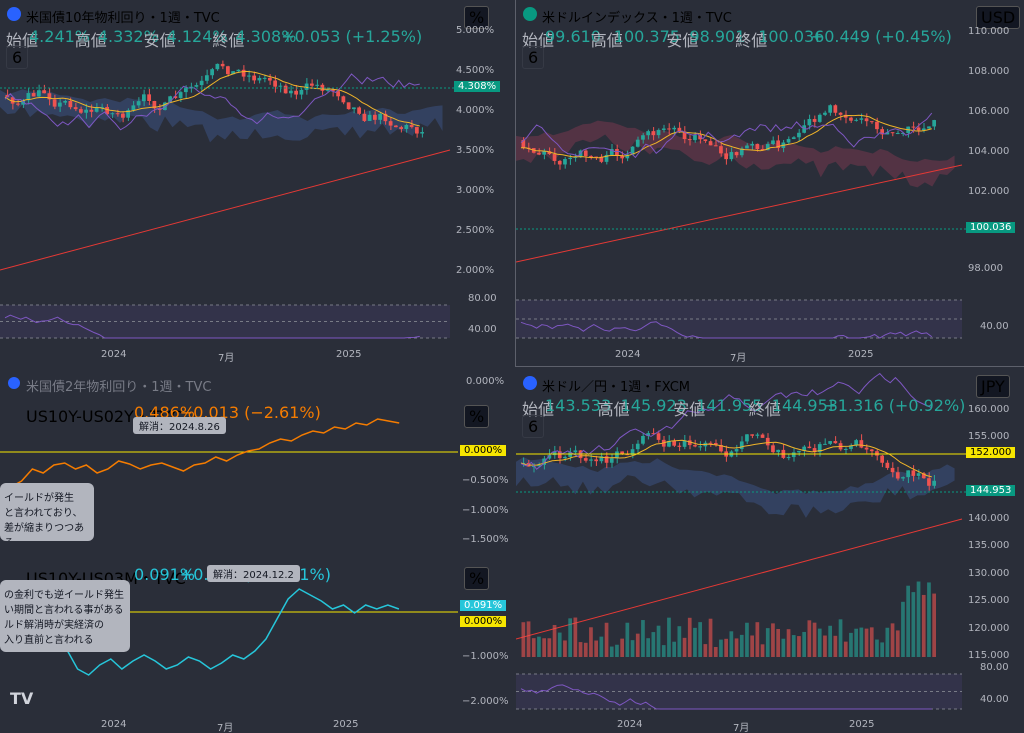  Describe the element at coordinates (123, 18) in the screenshot. I see `symbol-title: 米国債10年物利回り・1週・TVC` at that location.